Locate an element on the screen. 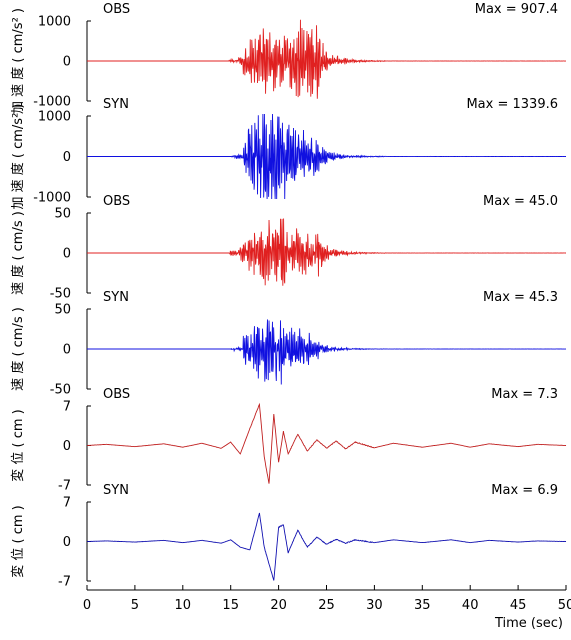  x-tick-label: 10 is located at coordinates (183, 605).